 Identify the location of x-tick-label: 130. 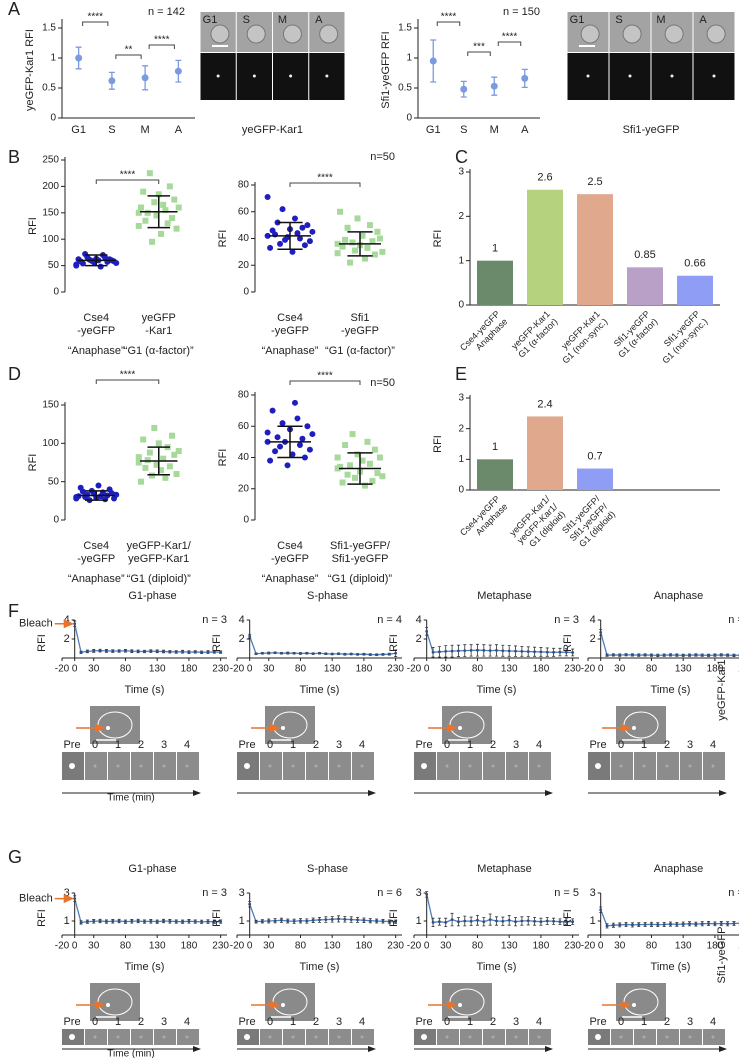
(157, 946).